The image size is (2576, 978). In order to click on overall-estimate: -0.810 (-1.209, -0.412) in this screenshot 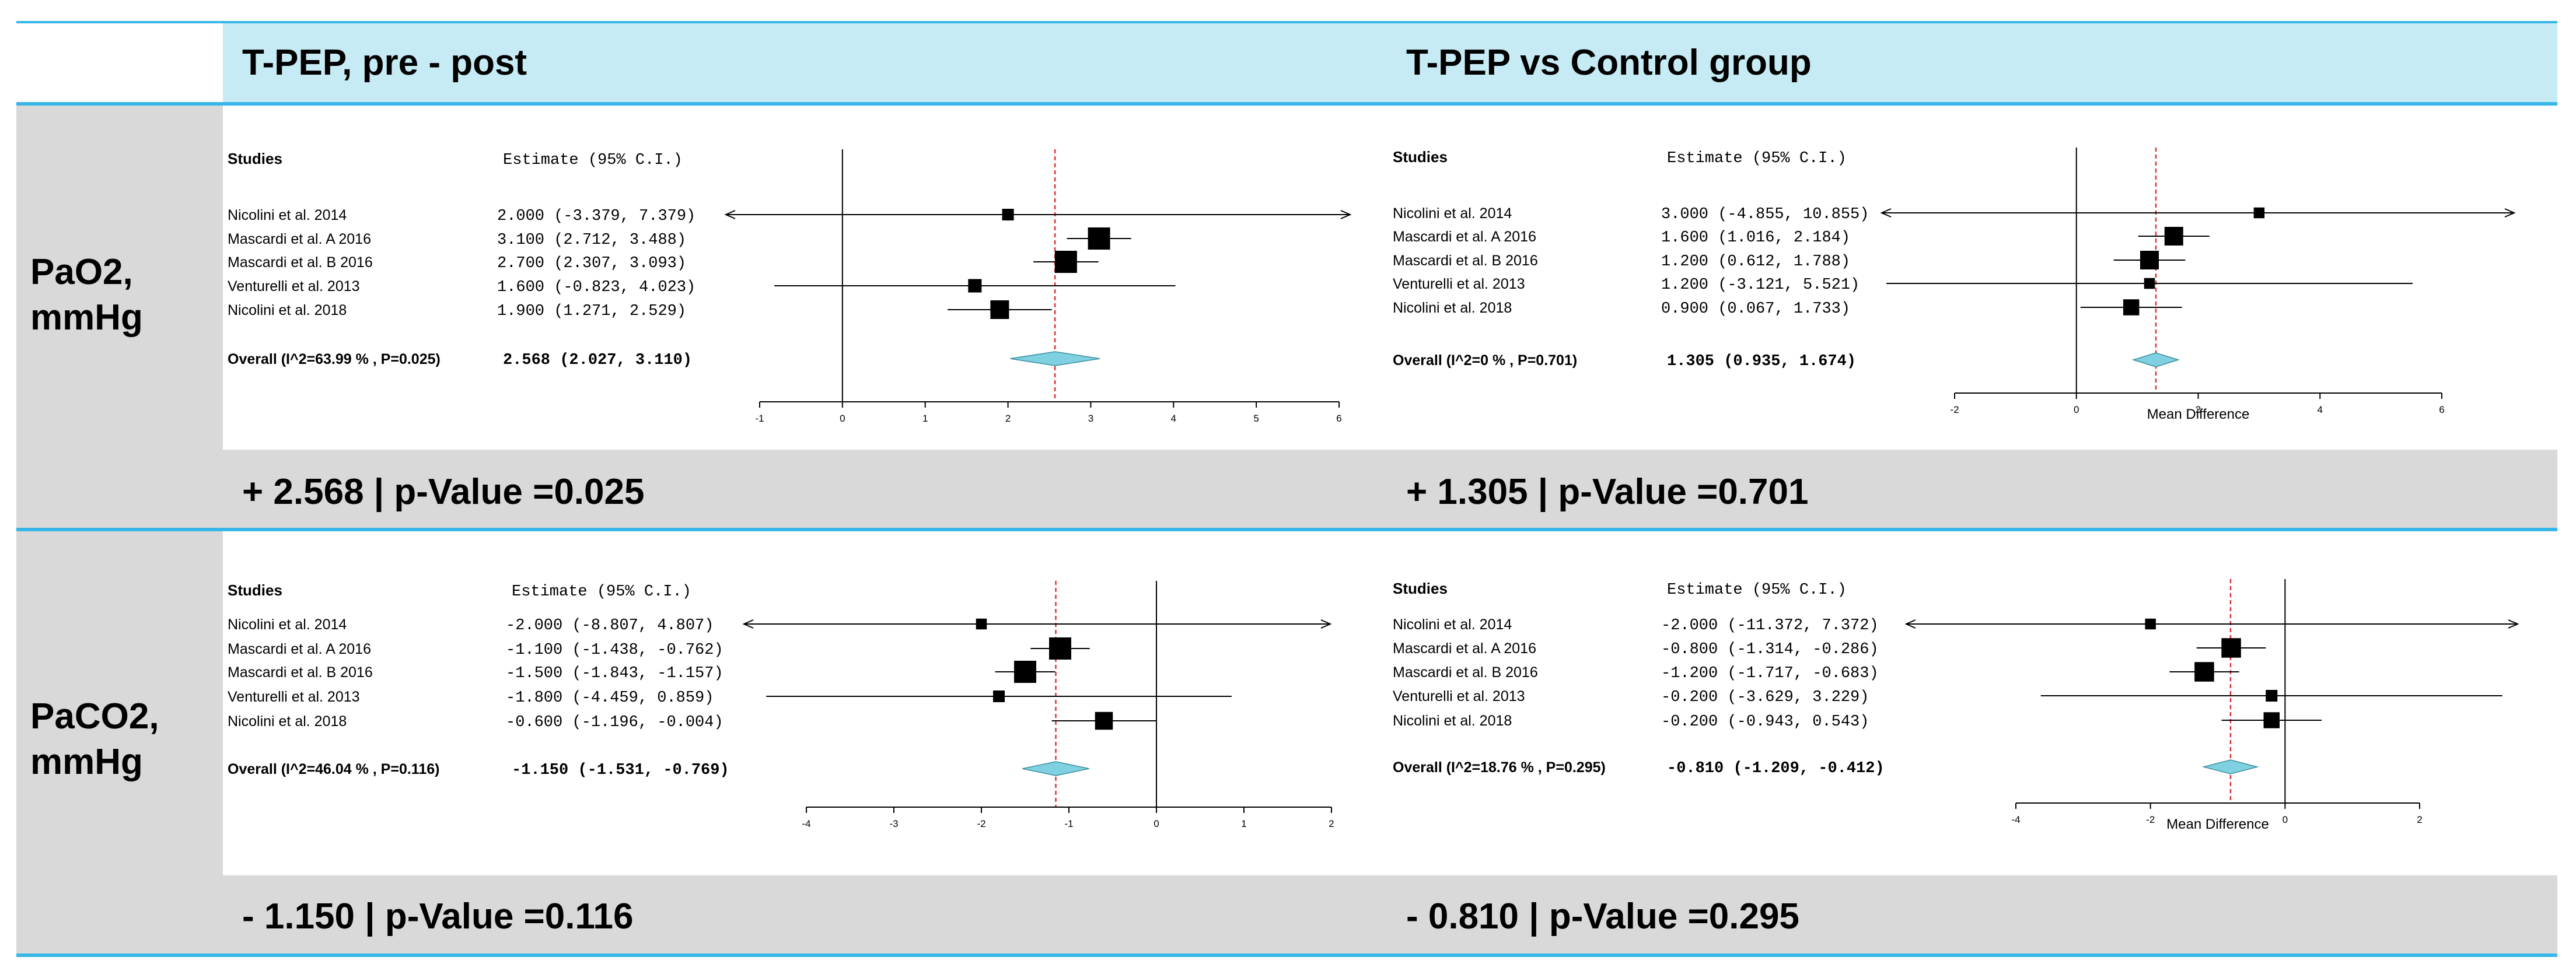, I will do `click(1776, 769)`.